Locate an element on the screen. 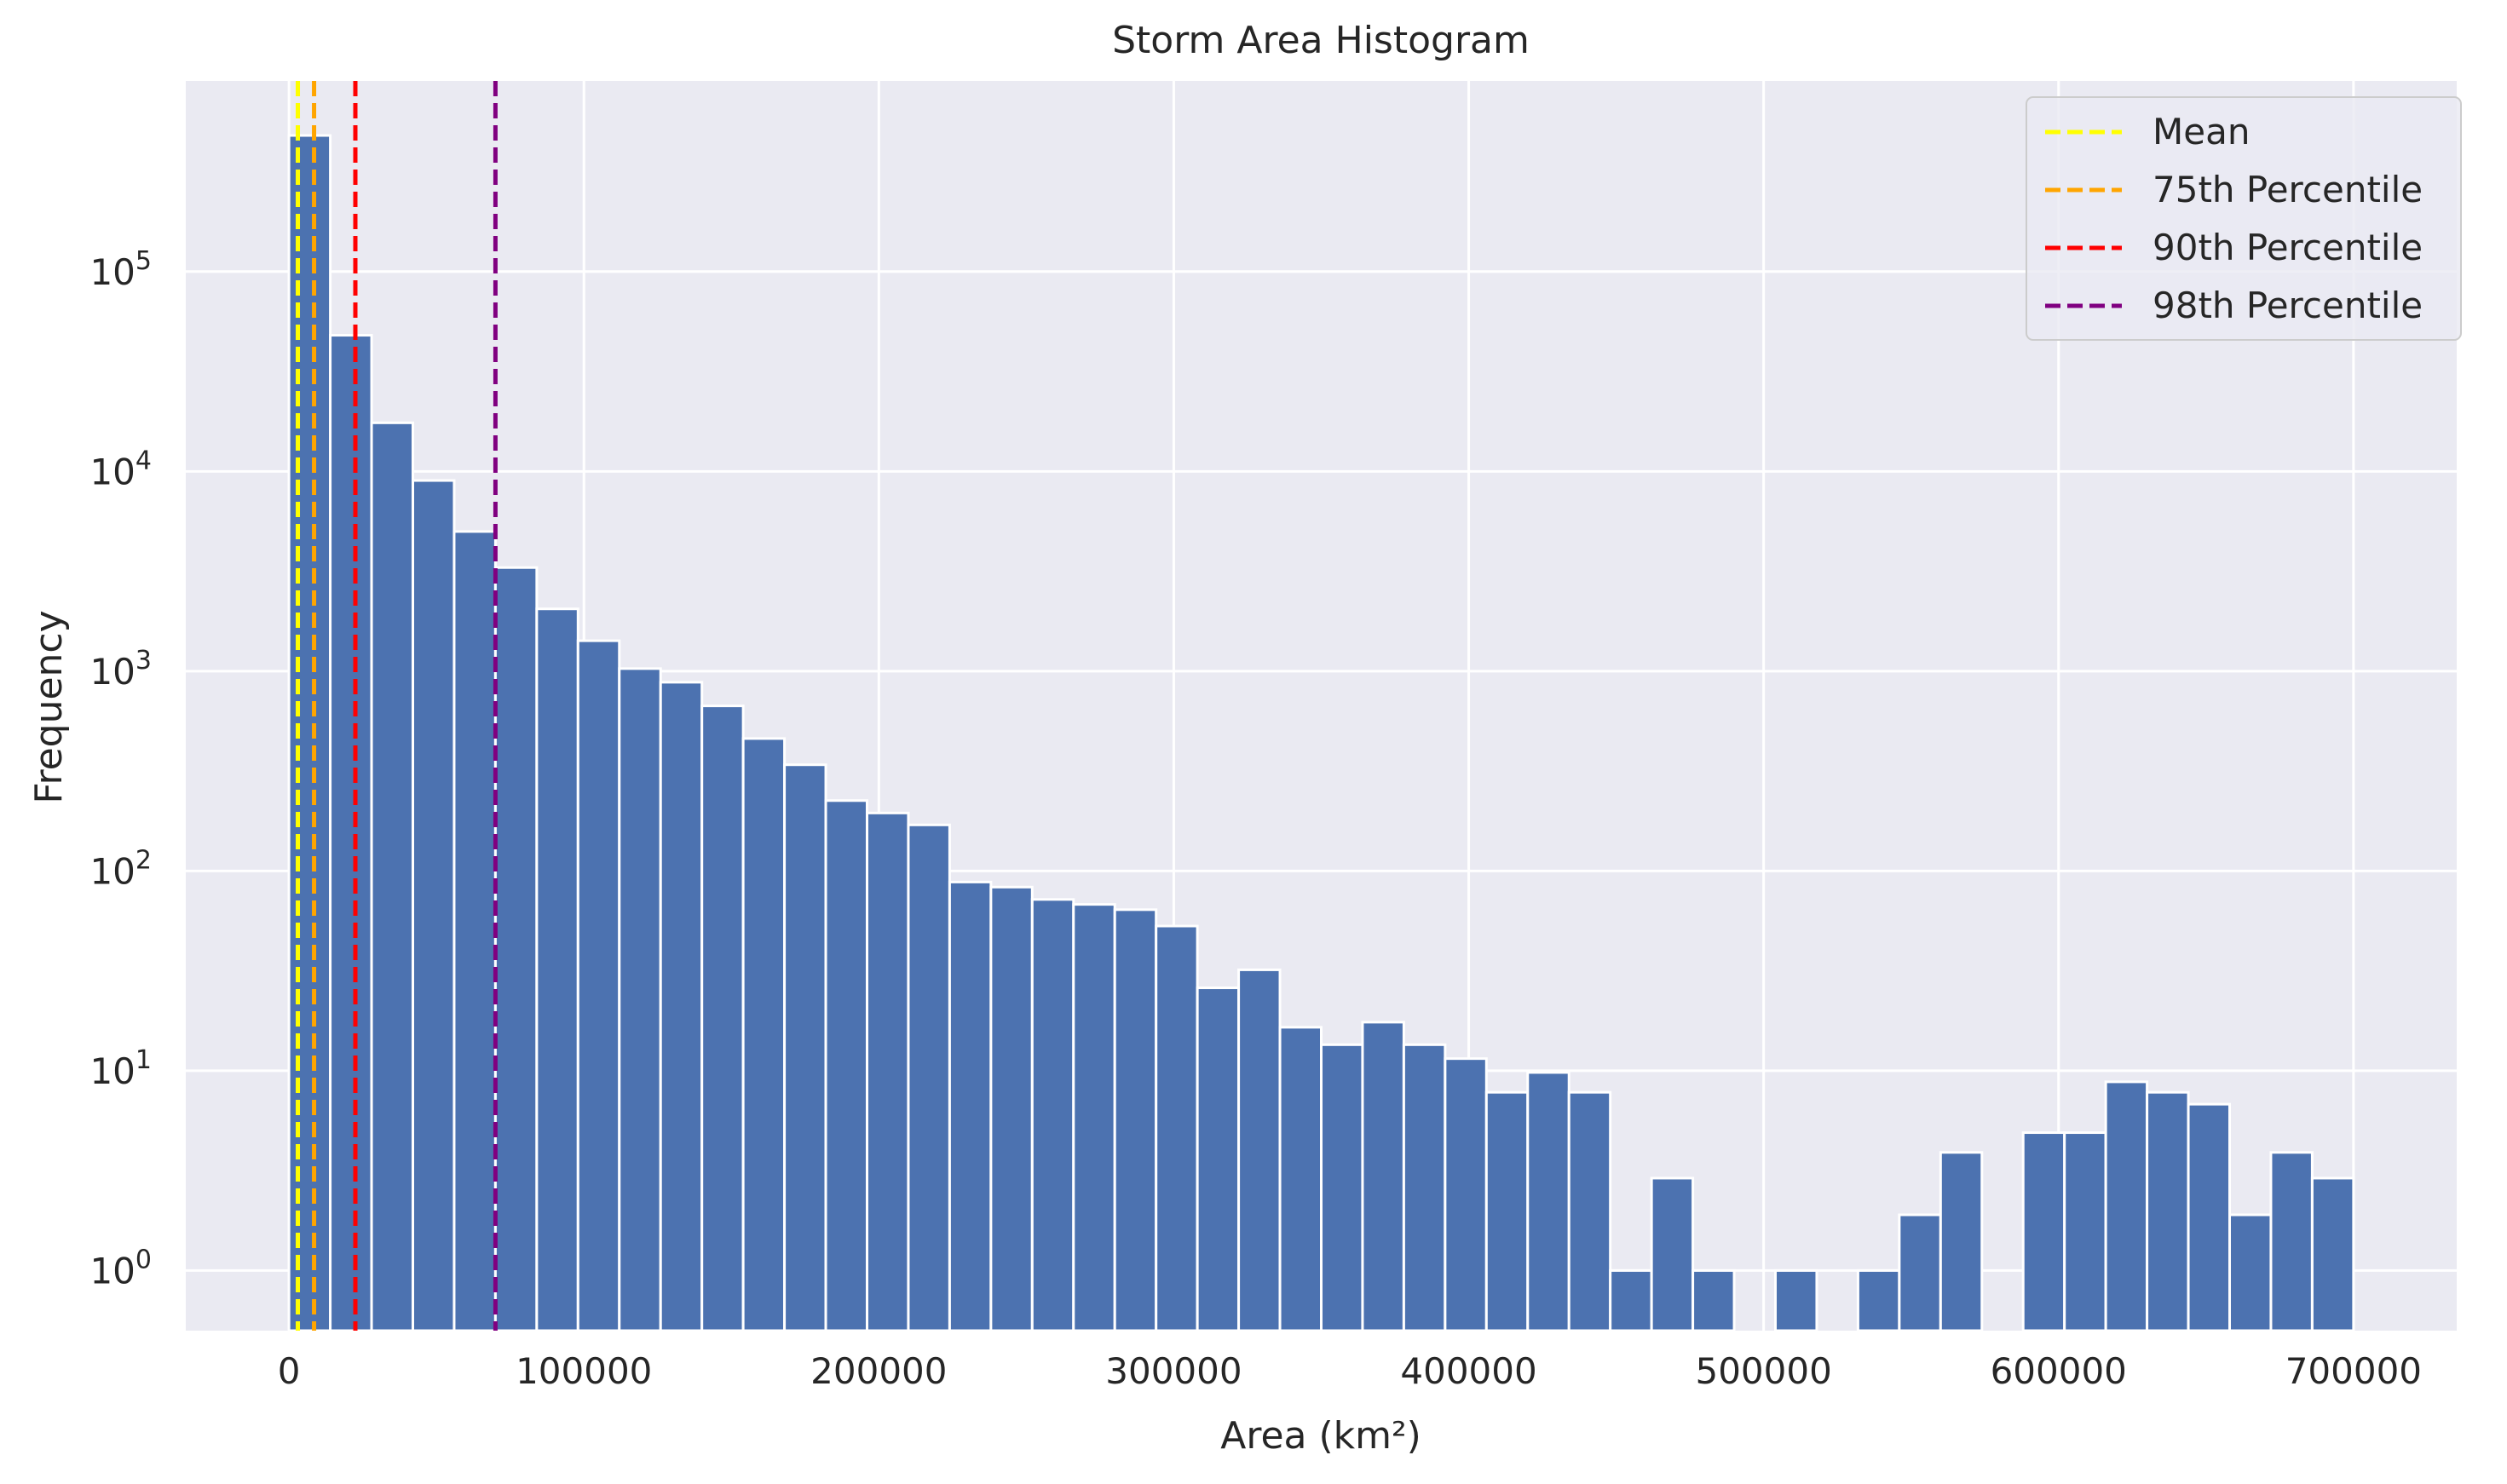  y-tick-label: 100 is located at coordinates (120, 1268).